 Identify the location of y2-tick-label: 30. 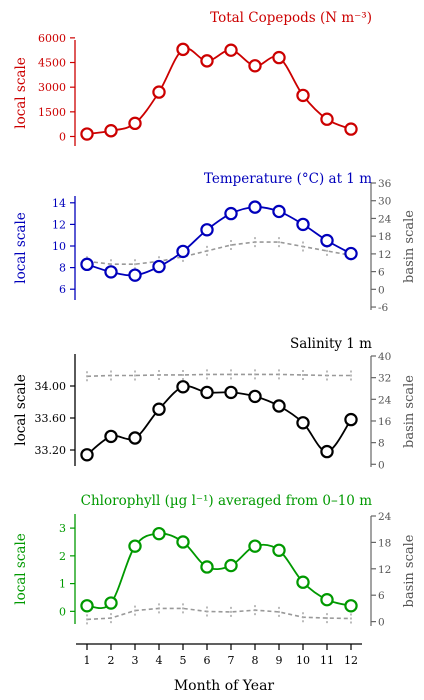
(384, 202).